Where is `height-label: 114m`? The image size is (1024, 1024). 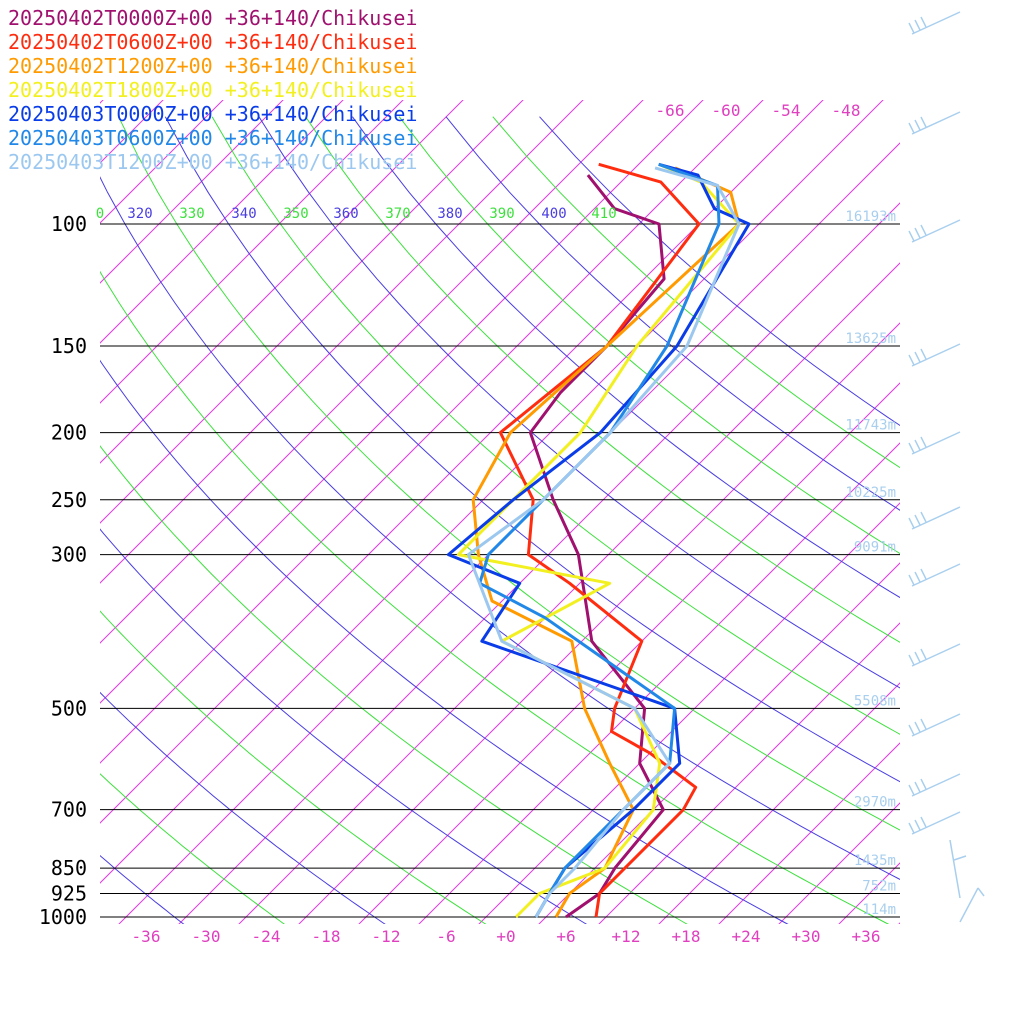
height-label: 114m is located at coordinates (879, 910).